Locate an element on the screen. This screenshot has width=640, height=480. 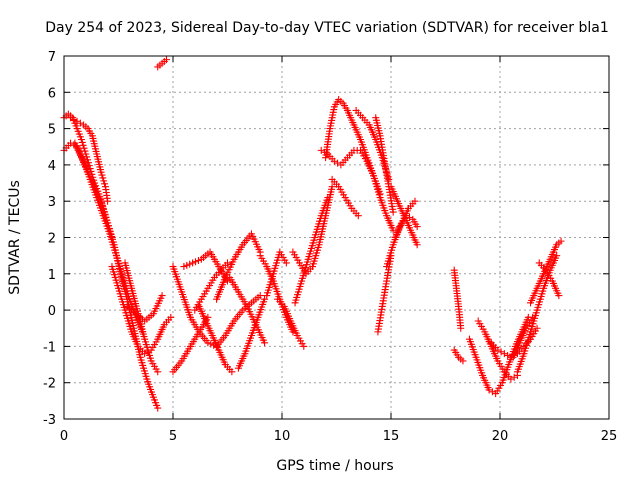
y-tick-label: 3 is located at coordinates (52, 202).